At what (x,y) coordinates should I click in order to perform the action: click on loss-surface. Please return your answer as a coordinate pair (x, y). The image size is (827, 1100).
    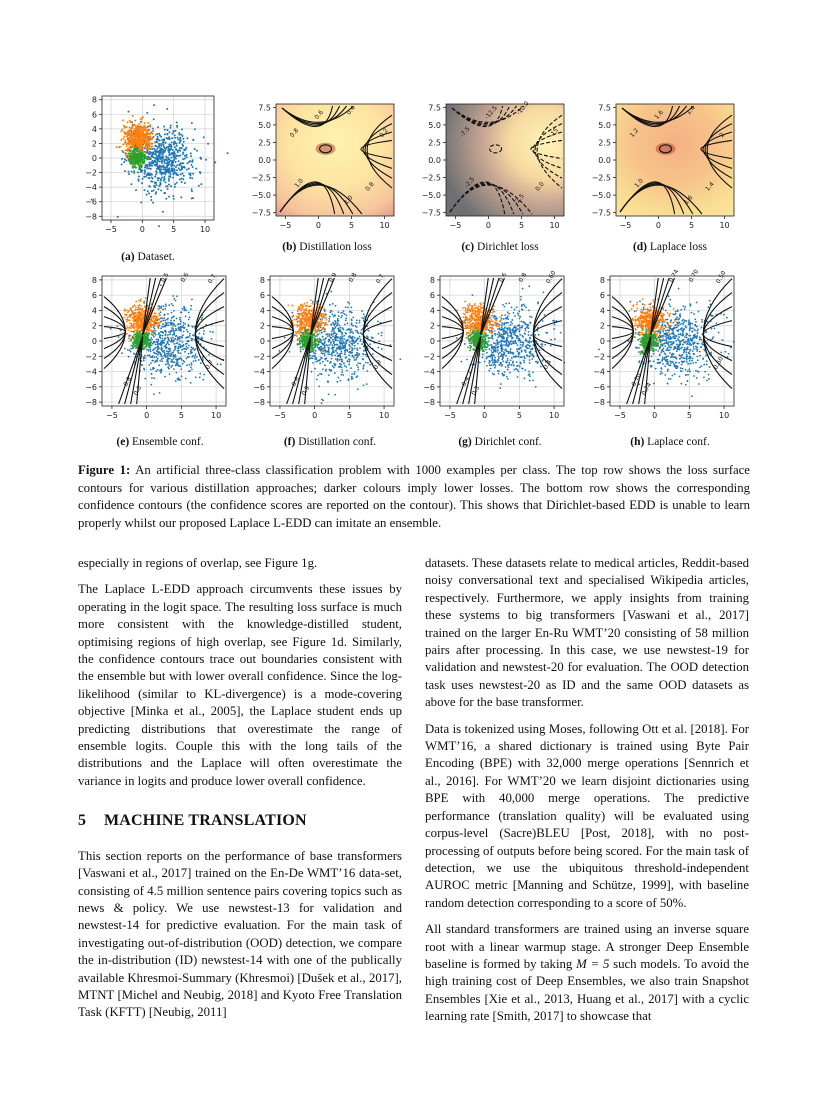
    Looking at the image, I should click on (675, 160).